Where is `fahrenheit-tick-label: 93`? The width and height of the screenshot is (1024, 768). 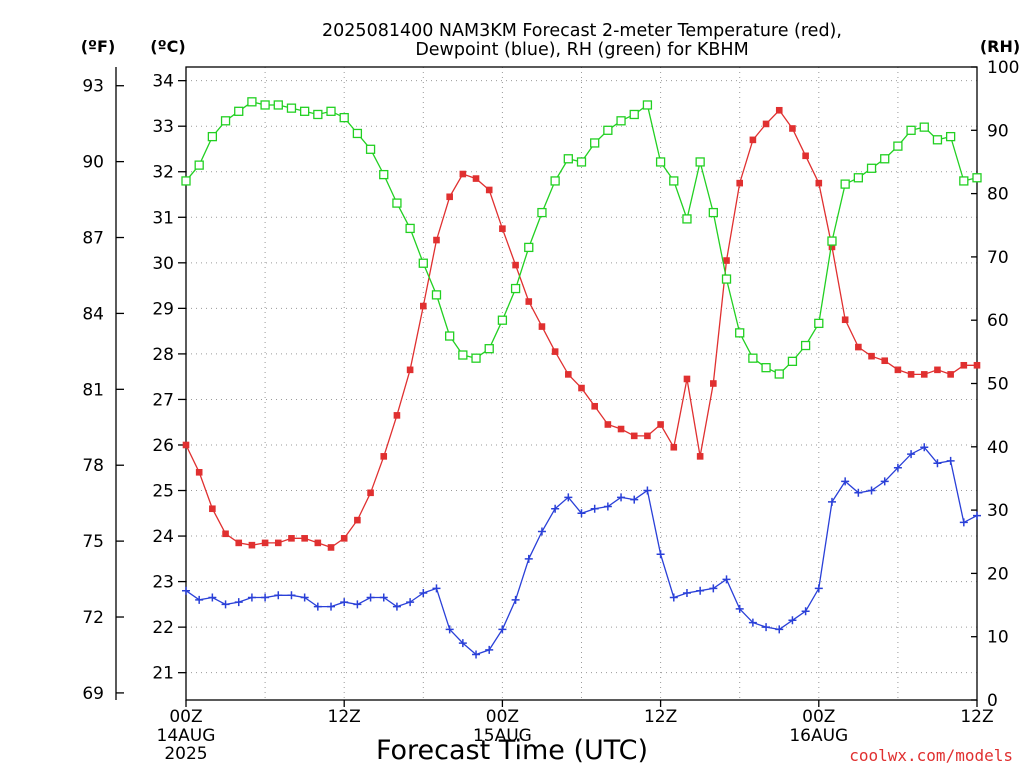 fahrenheit-tick-label: 93 is located at coordinates (93, 87).